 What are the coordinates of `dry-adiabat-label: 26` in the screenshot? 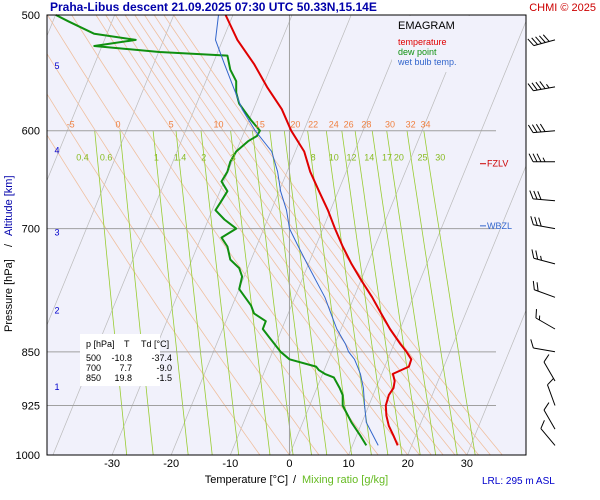 It's located at (349, 125).